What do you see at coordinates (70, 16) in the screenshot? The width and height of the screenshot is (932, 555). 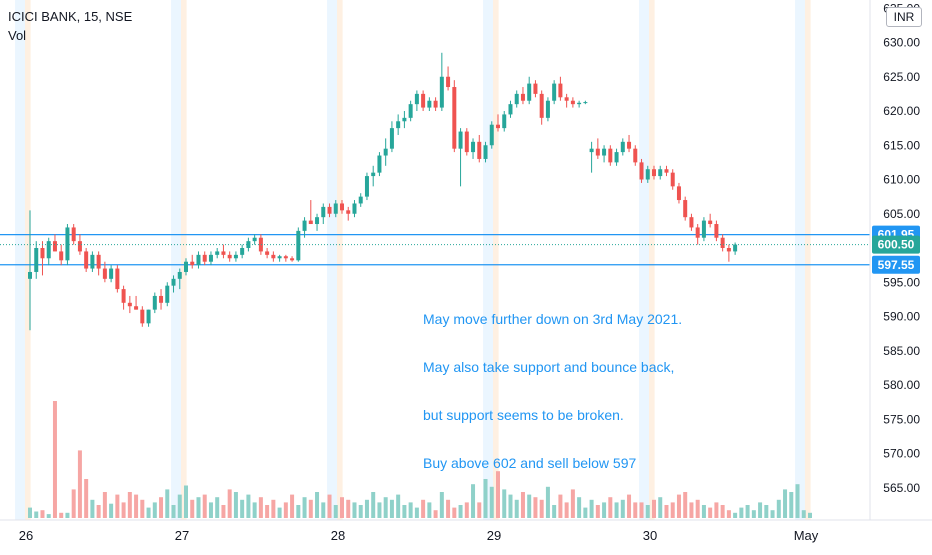 I see `symbol-title: ICICI BANK, 15, NSE` at bounding box center [70, 16].